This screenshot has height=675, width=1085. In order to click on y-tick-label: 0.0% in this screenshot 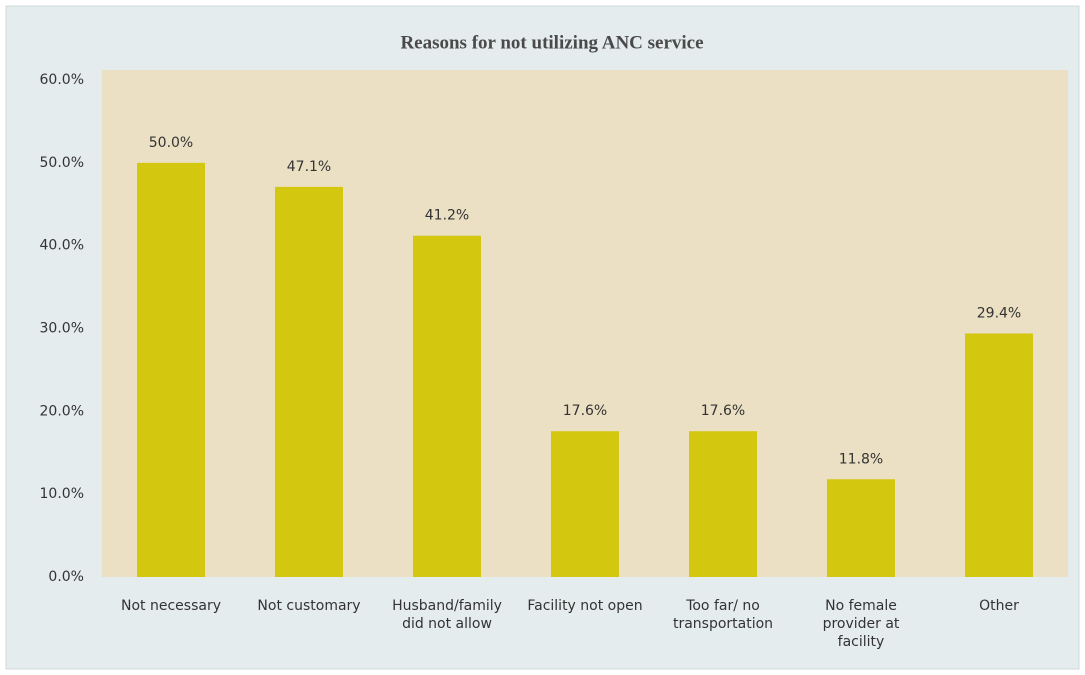, I will do `click(66, 577)`.